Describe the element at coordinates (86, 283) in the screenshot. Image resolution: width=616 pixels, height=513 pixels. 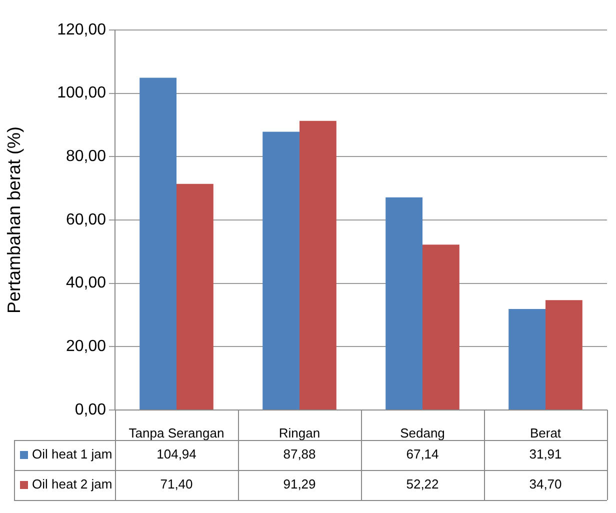
I see `y-tick-label: 40,00` at that location.